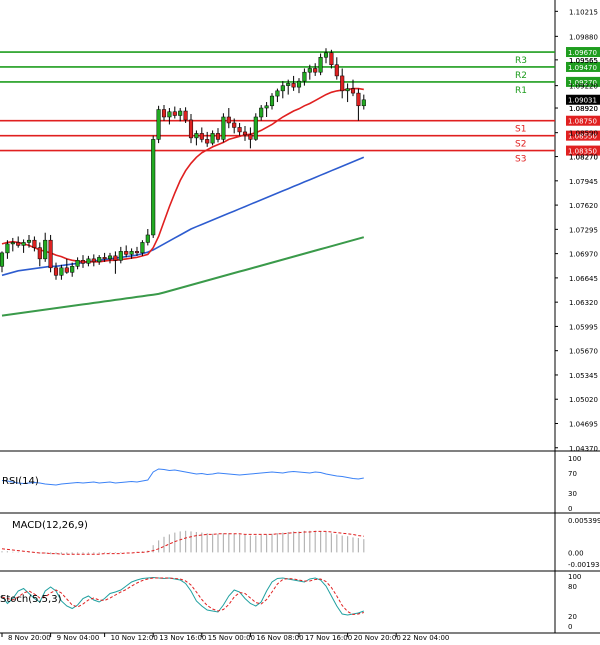 Image resolution: width=600 pixels, height=645 pixels. What do you see at coordinates (570, 509) in the screenshot?
I see `rsi-tick-label: 0` at bounding box center [570, 509].